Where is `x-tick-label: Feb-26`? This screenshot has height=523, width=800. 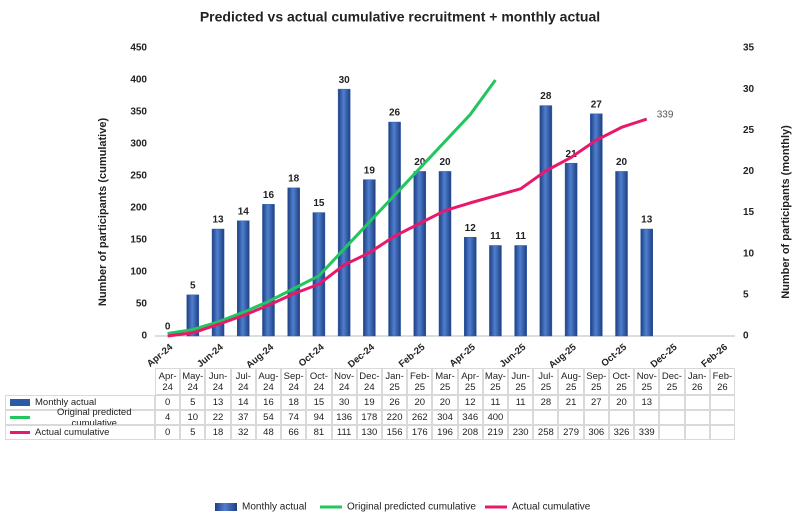 x-tick-label: Feb-26 is located at coordinates (714, 356).